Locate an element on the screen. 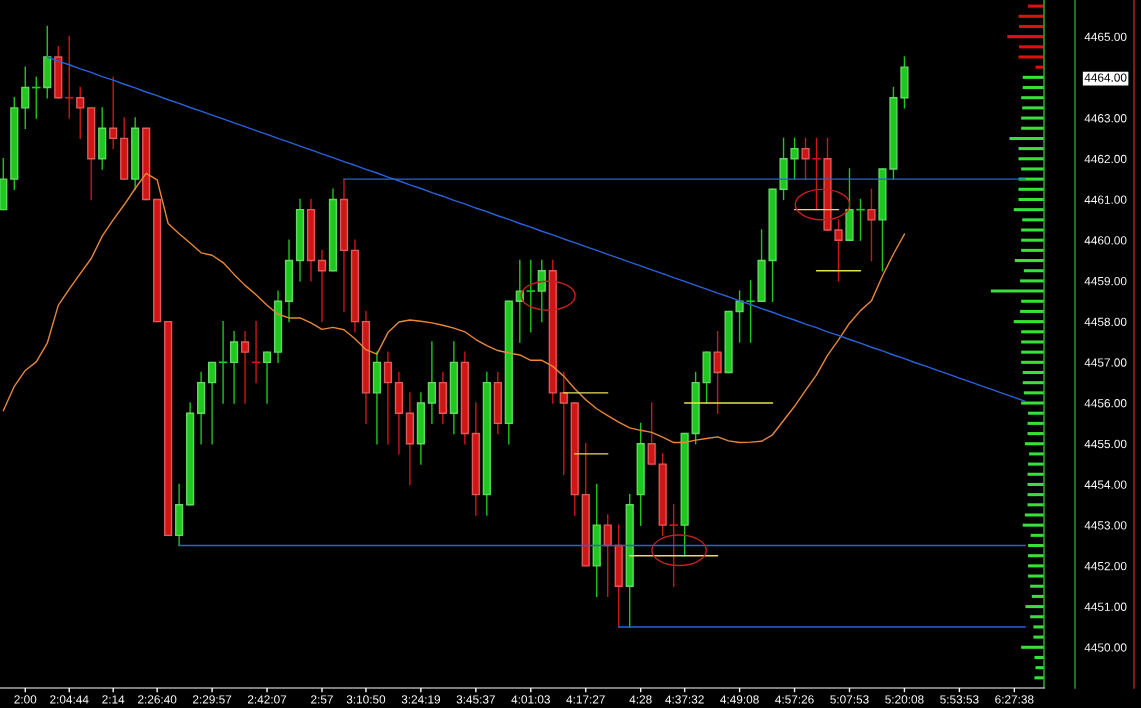  x-tick-label: 4:49:08 is located at coordinates (739, 699).